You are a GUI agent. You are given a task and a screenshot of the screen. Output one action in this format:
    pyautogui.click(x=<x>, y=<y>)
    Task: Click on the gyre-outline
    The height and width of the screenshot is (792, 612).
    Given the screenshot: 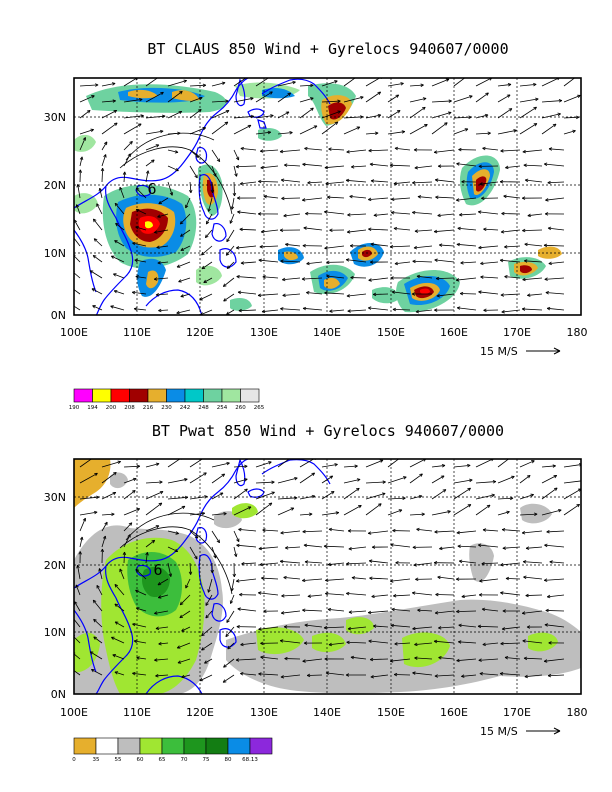 What is the action you would take?
    pyautogui.click(x=176, y=173)
    